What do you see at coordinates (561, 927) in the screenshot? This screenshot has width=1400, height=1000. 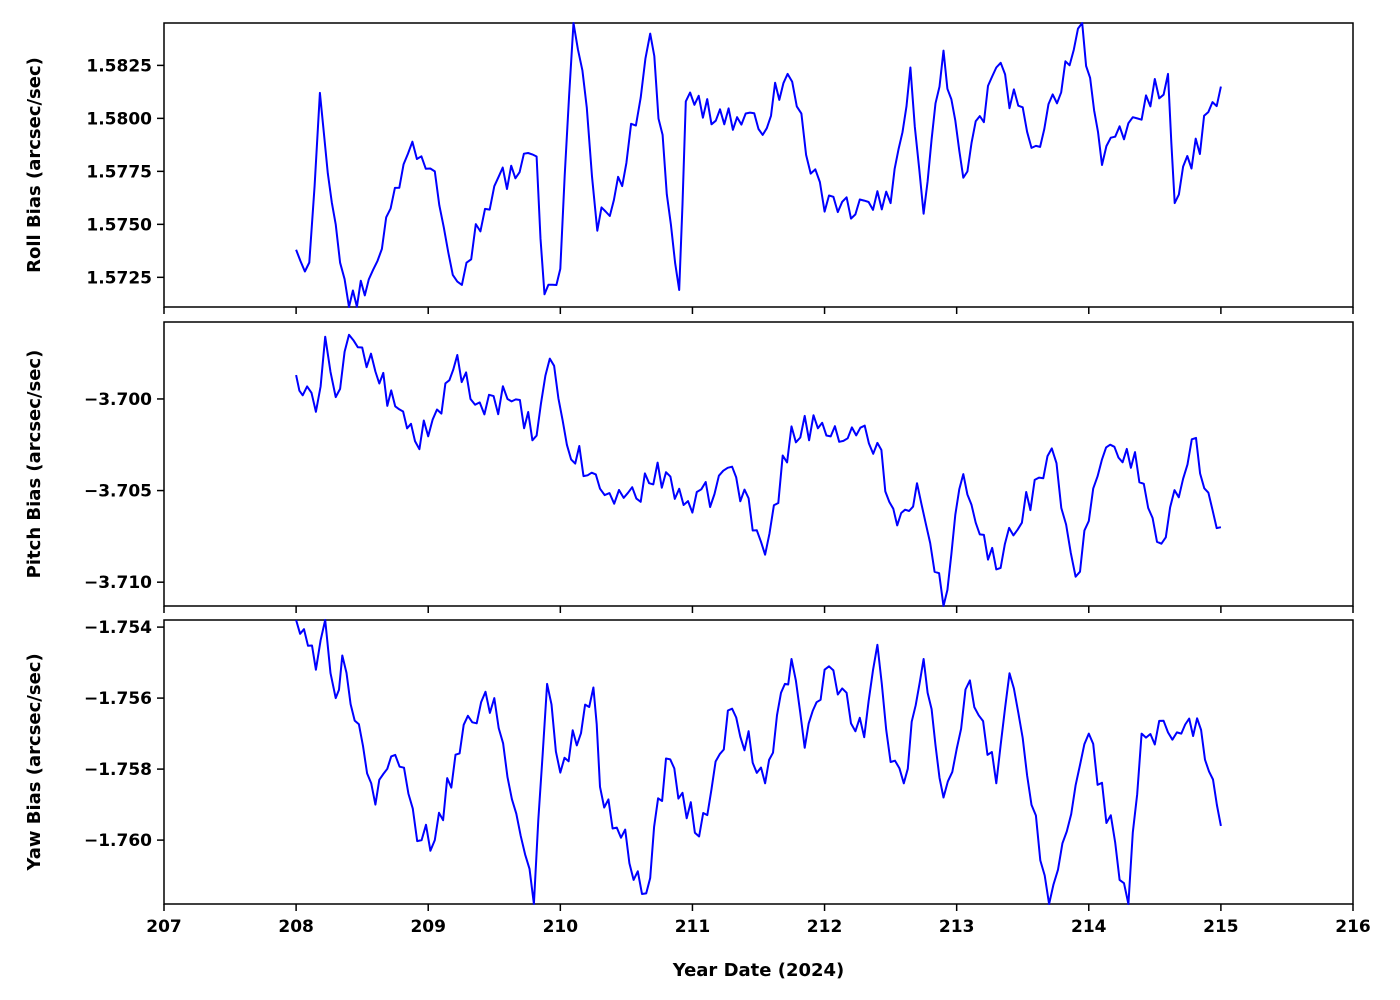 I see `x-tick-label: 210` at bounding box center [561, 927].